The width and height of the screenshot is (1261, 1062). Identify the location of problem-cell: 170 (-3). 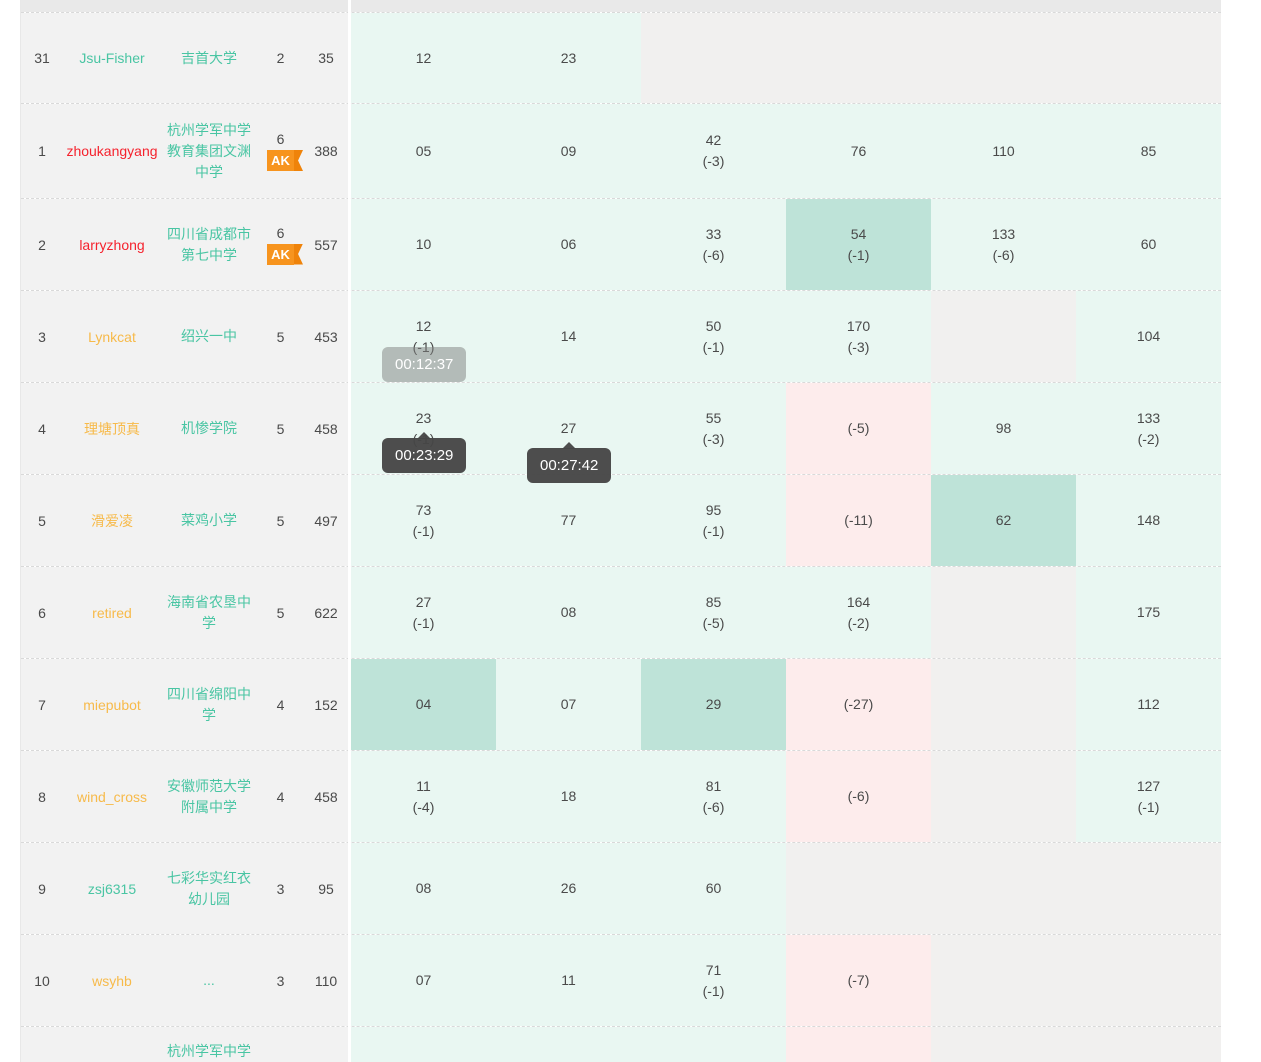
(858, 336).